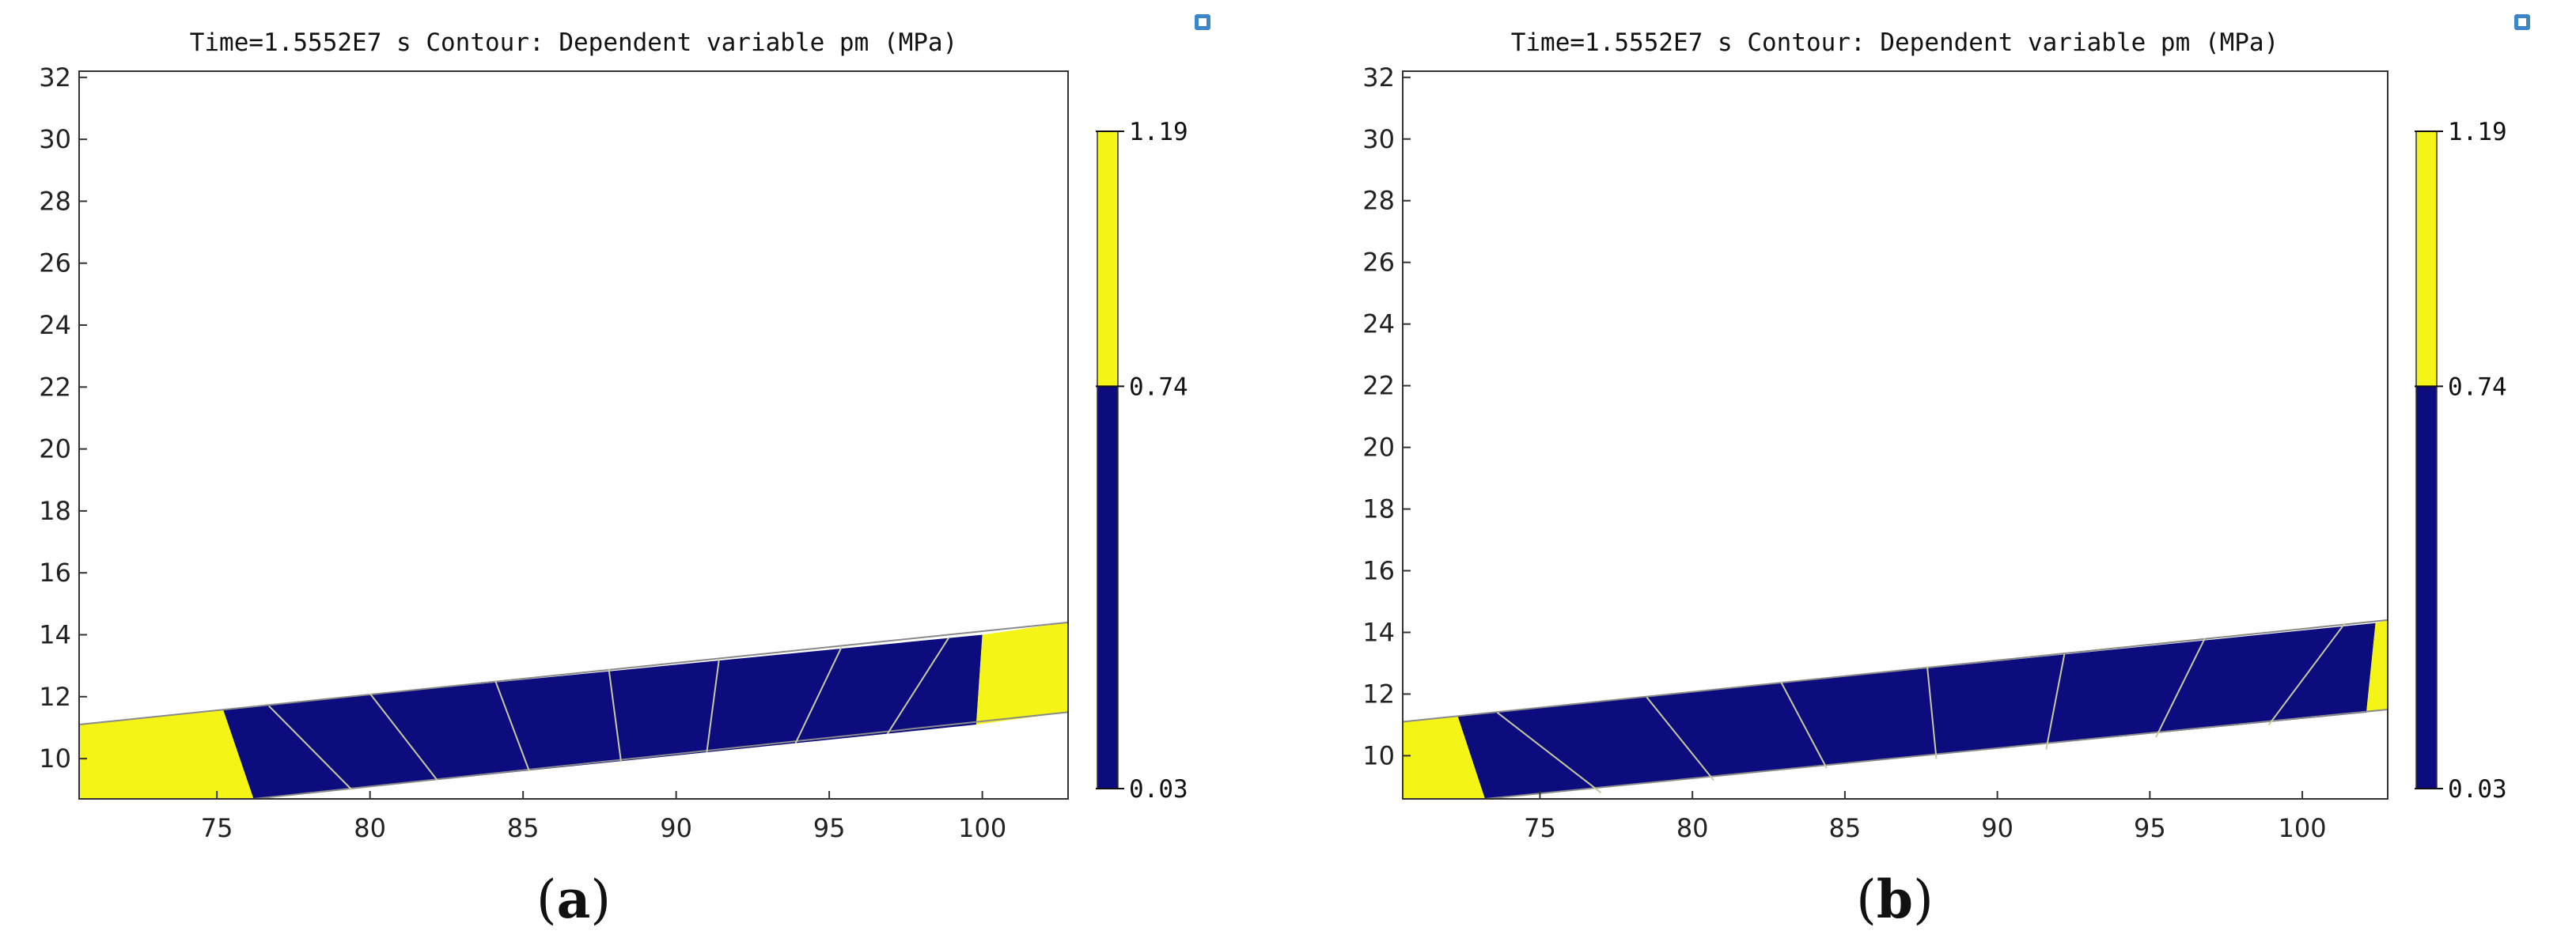 The width and height of the screenshot is (2576, 946). Describe the element at coordinates (1895, 899) in the screenshot. I see `panel-label: (b)` at that location.